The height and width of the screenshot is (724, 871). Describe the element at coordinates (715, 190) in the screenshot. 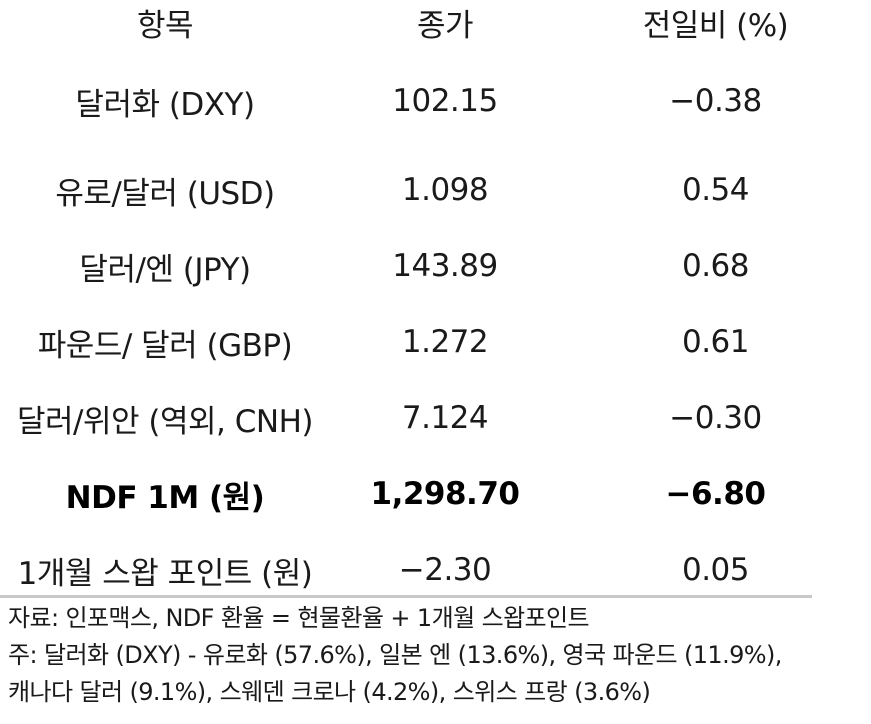

I see `cell-change: 0.54` at that location.